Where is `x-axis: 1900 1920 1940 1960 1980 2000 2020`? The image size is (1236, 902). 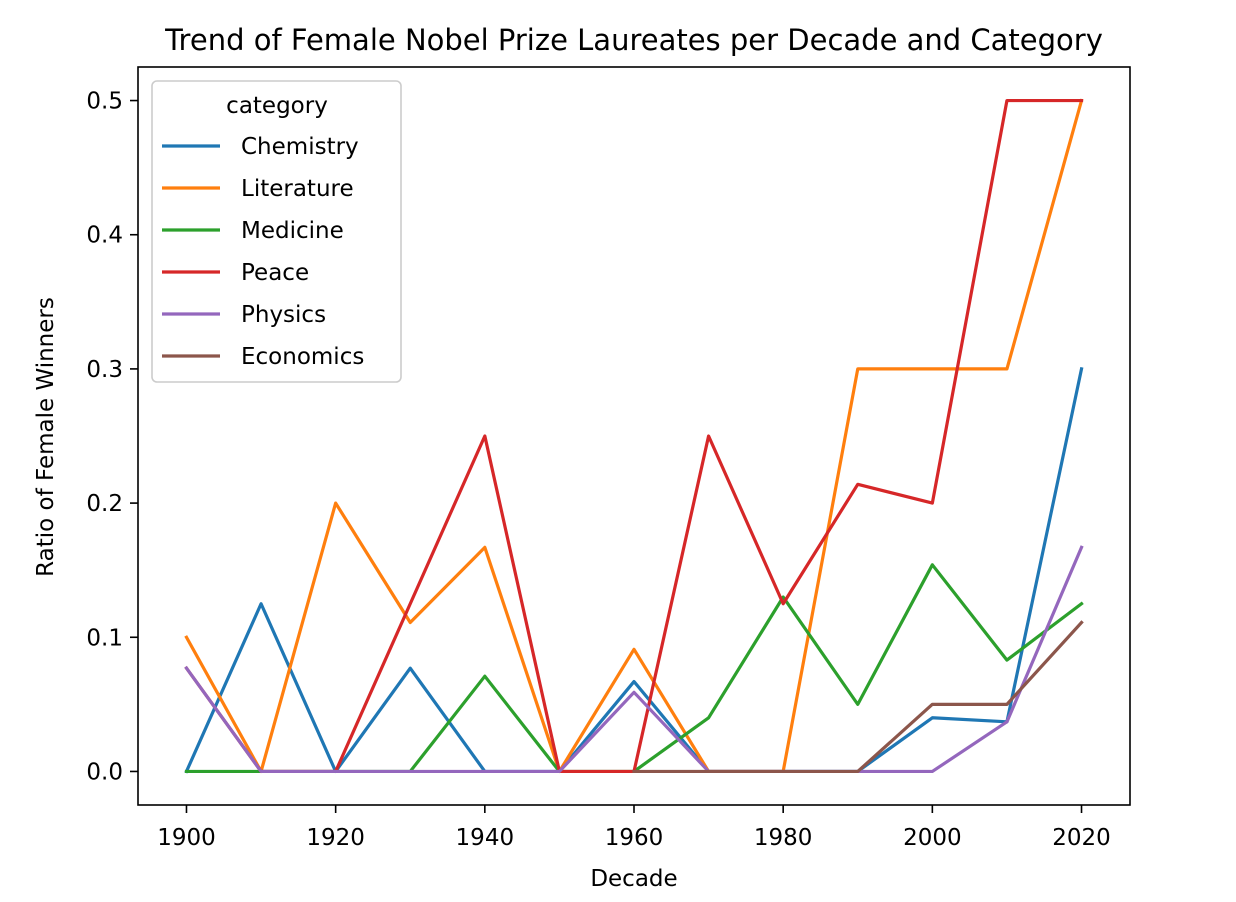
x-axis: 1900 1920 1940 1960 1980 2000 2020 is located at coordinates (634, 828).